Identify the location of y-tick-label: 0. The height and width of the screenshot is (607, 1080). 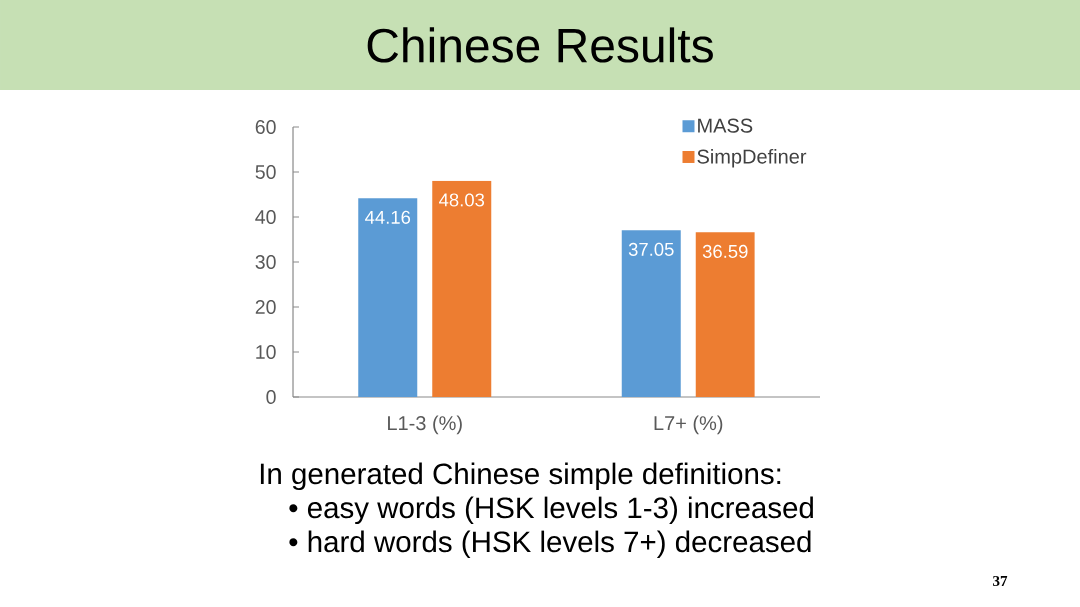
(271, 397).